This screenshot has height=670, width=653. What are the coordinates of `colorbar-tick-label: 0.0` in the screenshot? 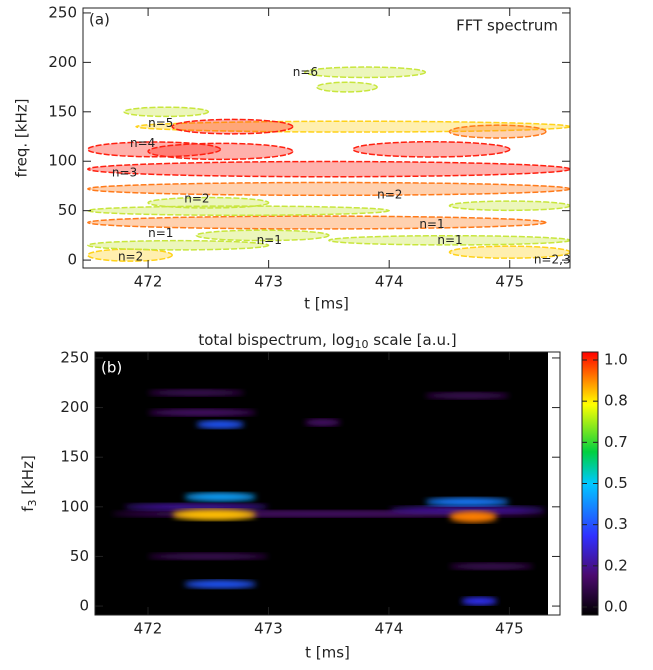 It's located at (616, 607).